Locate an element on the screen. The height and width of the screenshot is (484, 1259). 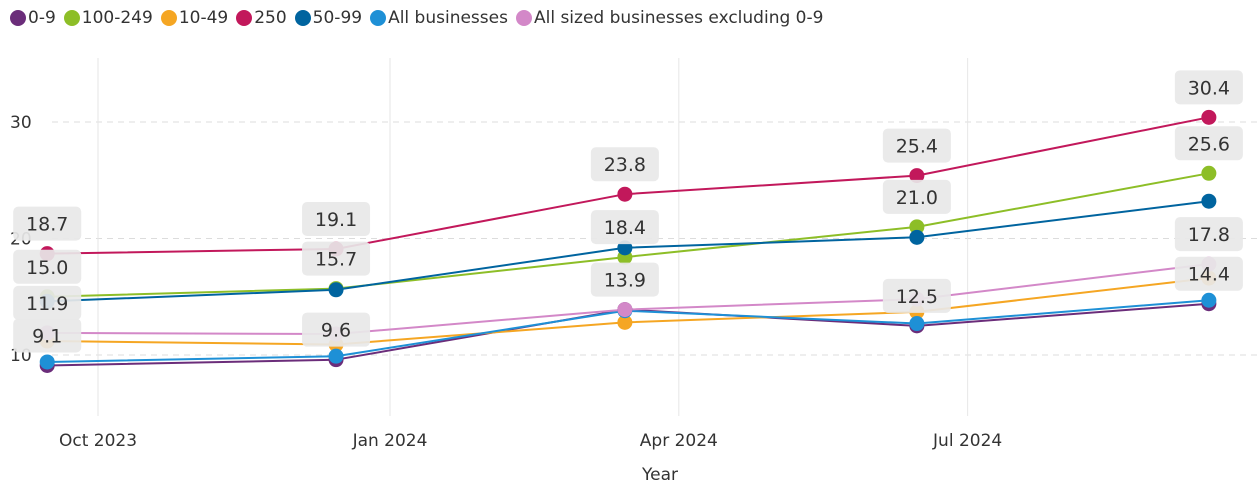
data-label-text: 15.7 is located at coordinates (336, 260).